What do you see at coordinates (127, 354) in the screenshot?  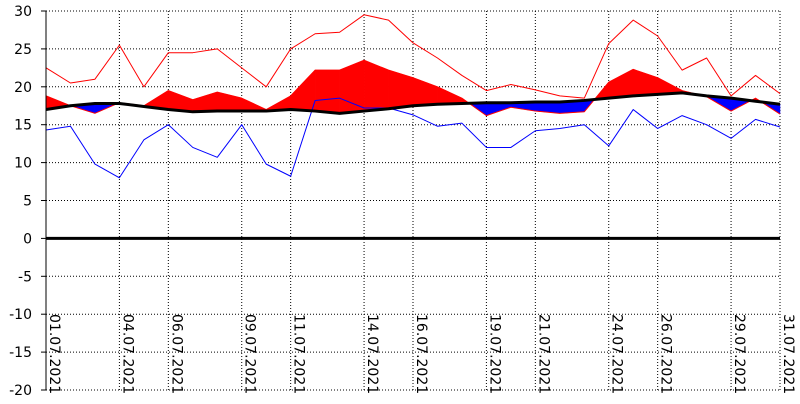 I see `x-tick-label: 04.07.2021` at bounding box center [127, 354].